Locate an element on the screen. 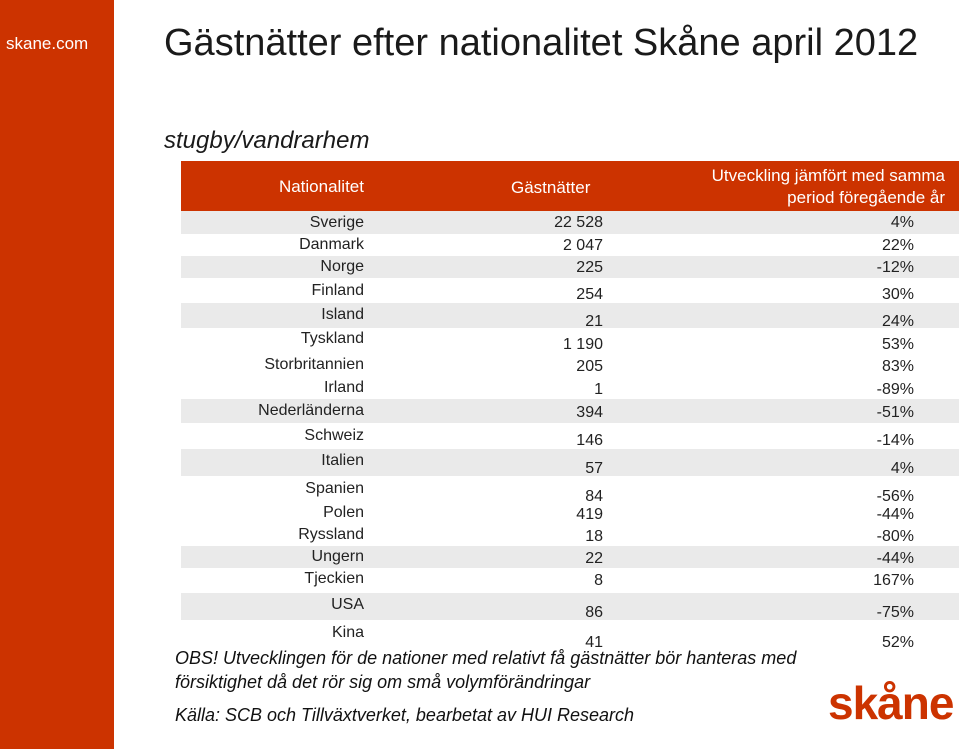 This screenshot has height=749, width=959. guest-nights-cell: 419 is located at coordinates (589, 514).